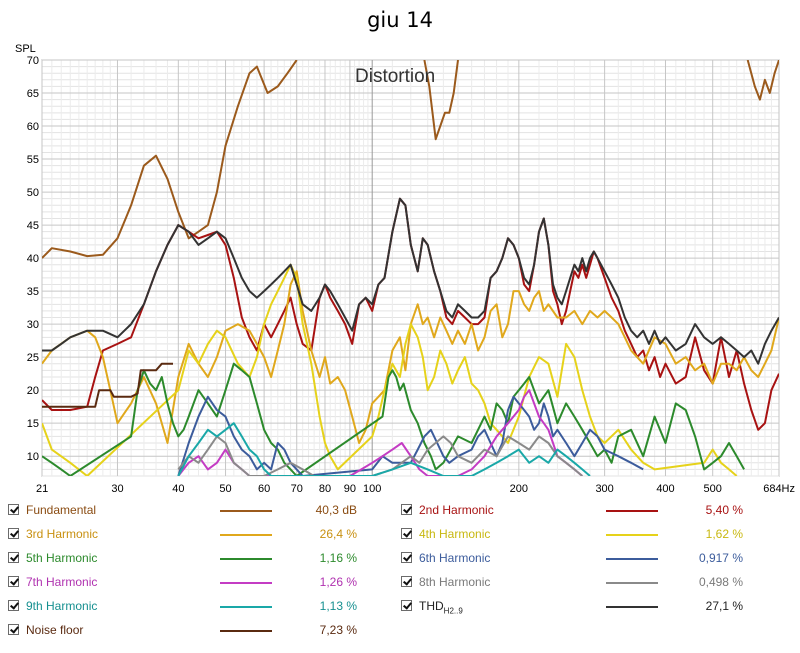  Describe the element at coordinates (62, 558) in the screenshot. I see `legend-label: 5th Harmonic` at that location.